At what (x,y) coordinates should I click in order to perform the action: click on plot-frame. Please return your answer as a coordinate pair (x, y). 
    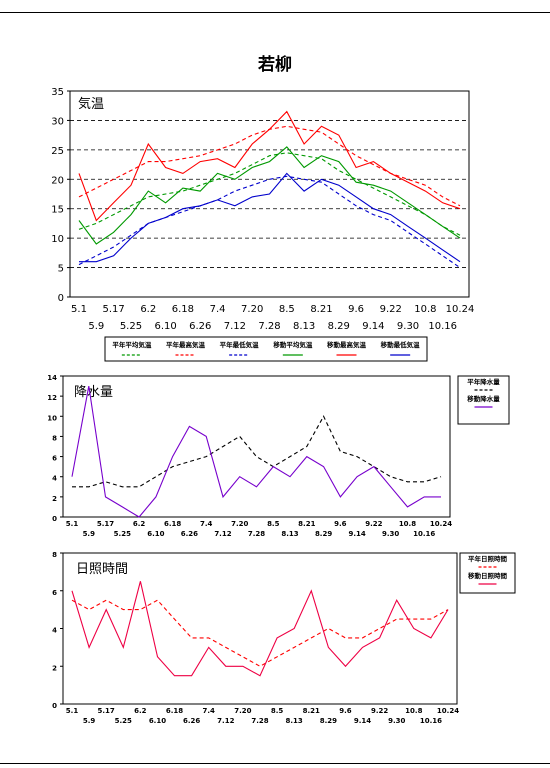
    Looking at the image, I should click on (256, 446).